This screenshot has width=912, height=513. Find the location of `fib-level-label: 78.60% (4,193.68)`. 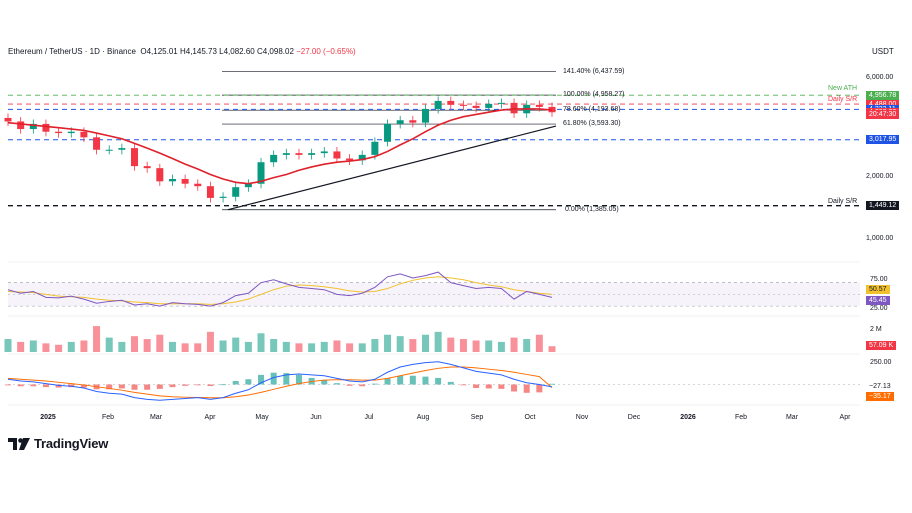

fib-level-label: 78.60% (4,193.68) is located at coordinates (592, 110).